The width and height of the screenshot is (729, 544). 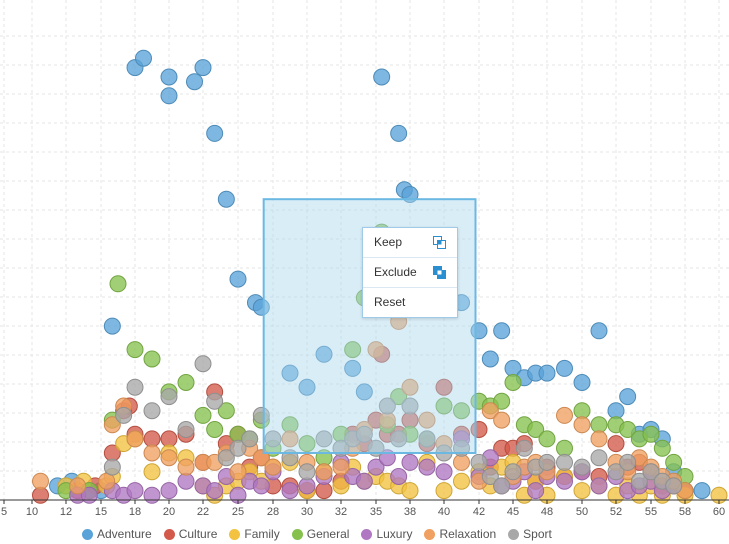 I want to click on legend-item-family: Family, so click(x=254, y=534).